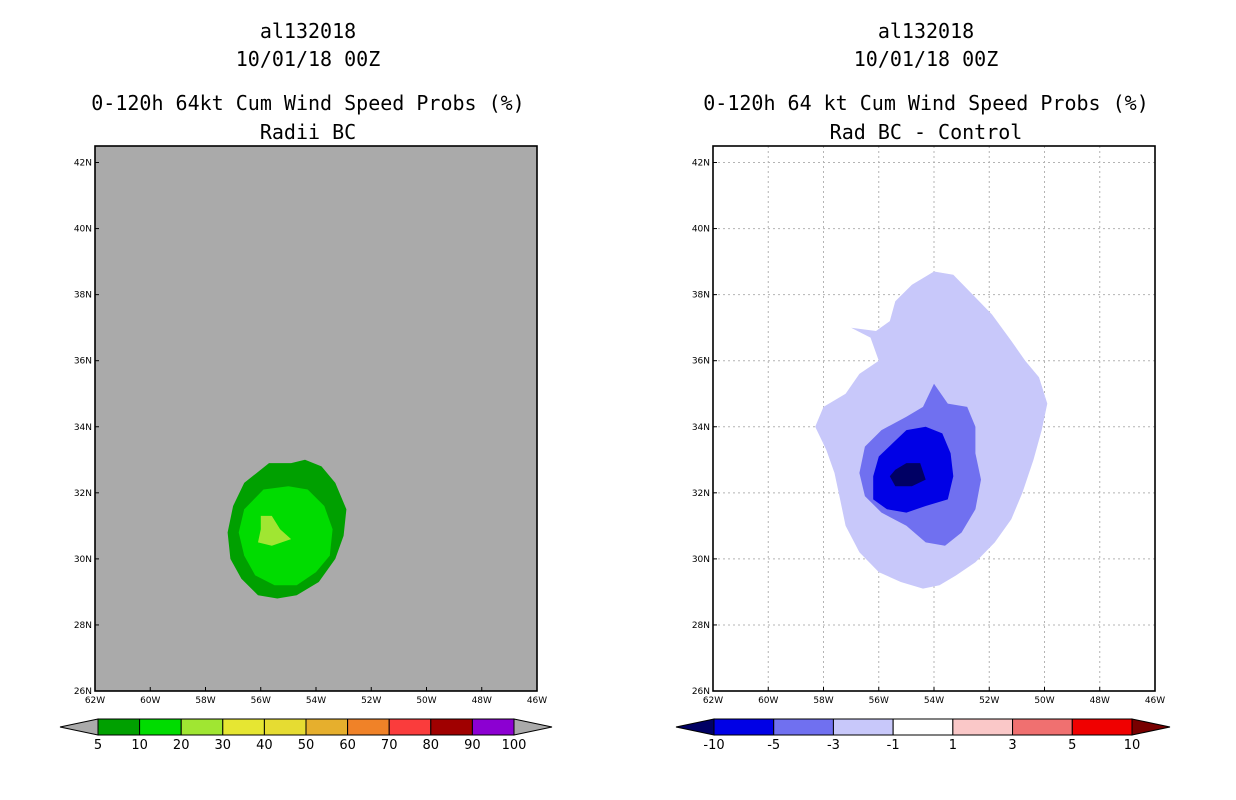 The image size is (1236, 800). Describe the element at coordinates (926, 59) in the screenshot. I see `right-date: 10/01/18 00Z` at that location.